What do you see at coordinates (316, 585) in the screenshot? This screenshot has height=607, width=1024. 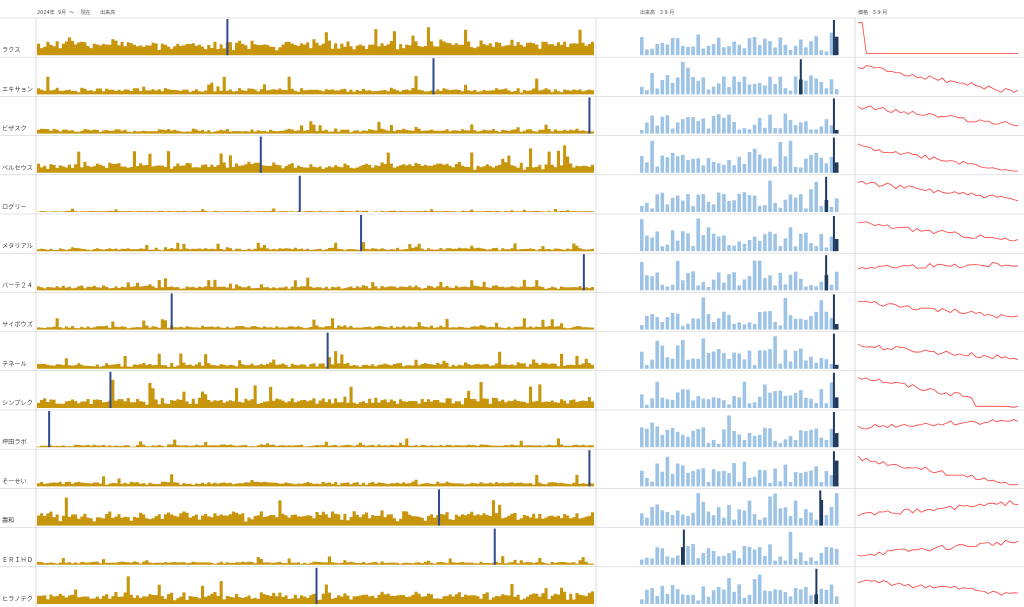 I see `daily-highlight-bar` at bounding box center [316, 585].